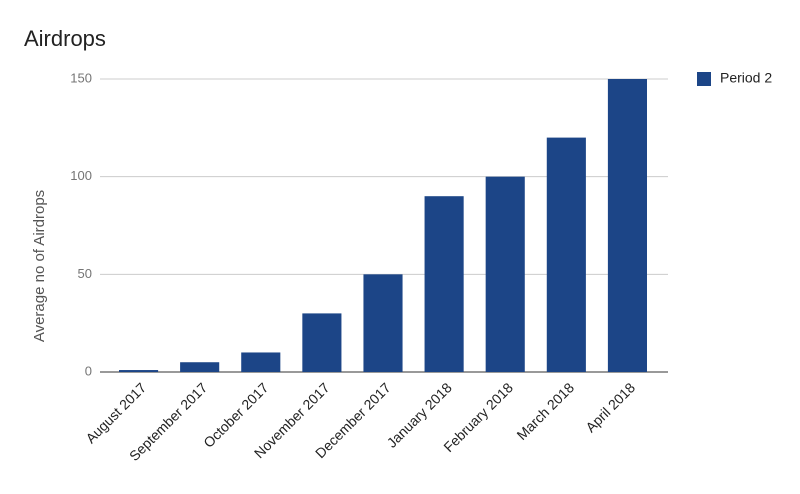 The image size is (800, 494). I want to click on legend-label: Period 2, so click(746, 78).